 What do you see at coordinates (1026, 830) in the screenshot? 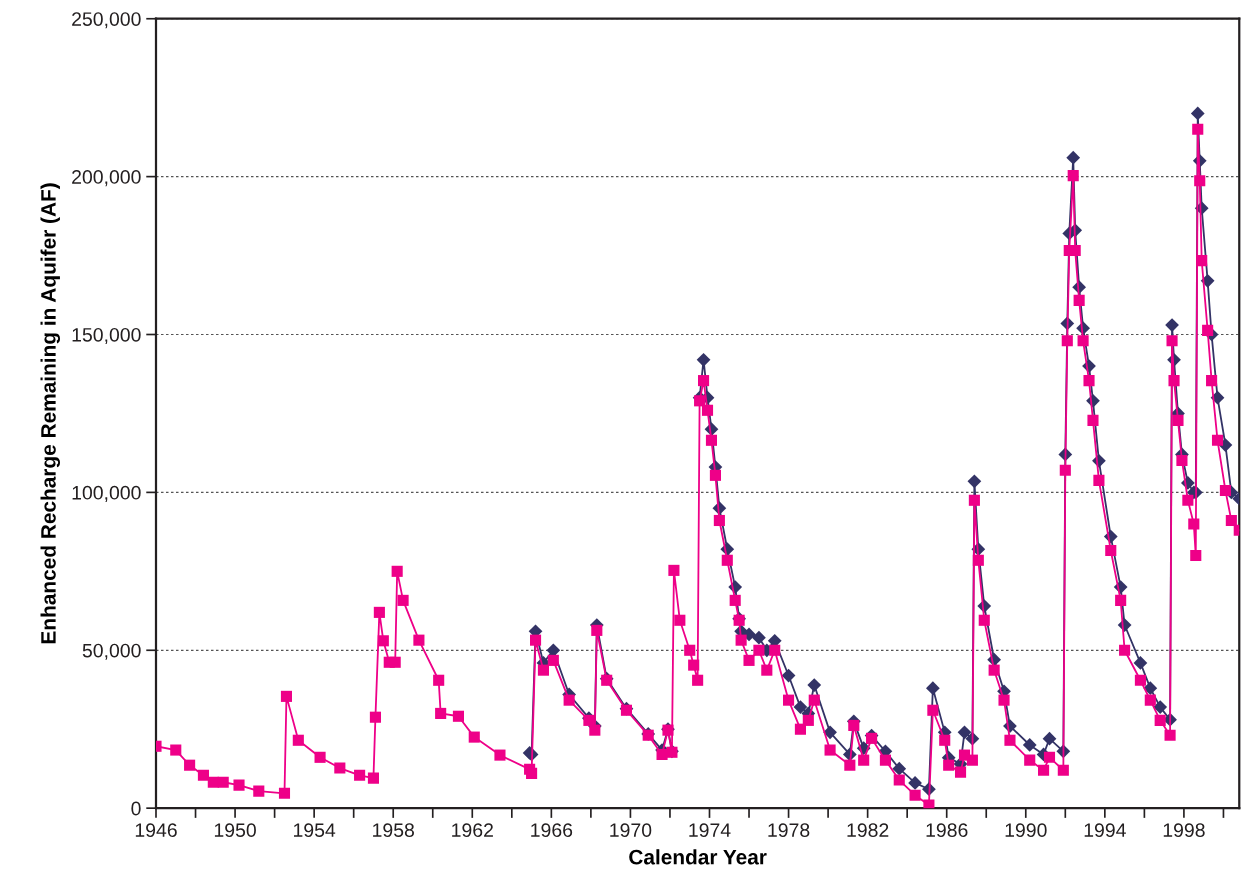
I see `x-tick-label: 1990` at bounding box center [1026, 830].